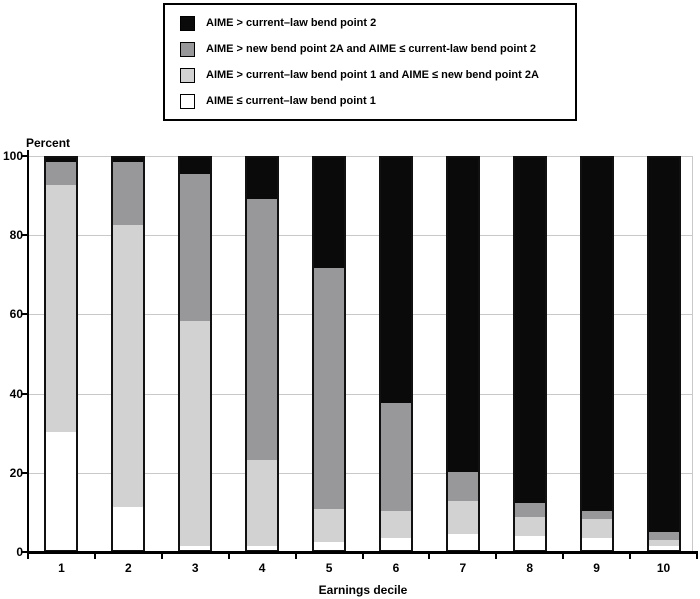 This screenshot has height=599, width=700. Describe the element at coordinates (463, 568) in the screenshot. I see `x-axis-label: 7` at that location.